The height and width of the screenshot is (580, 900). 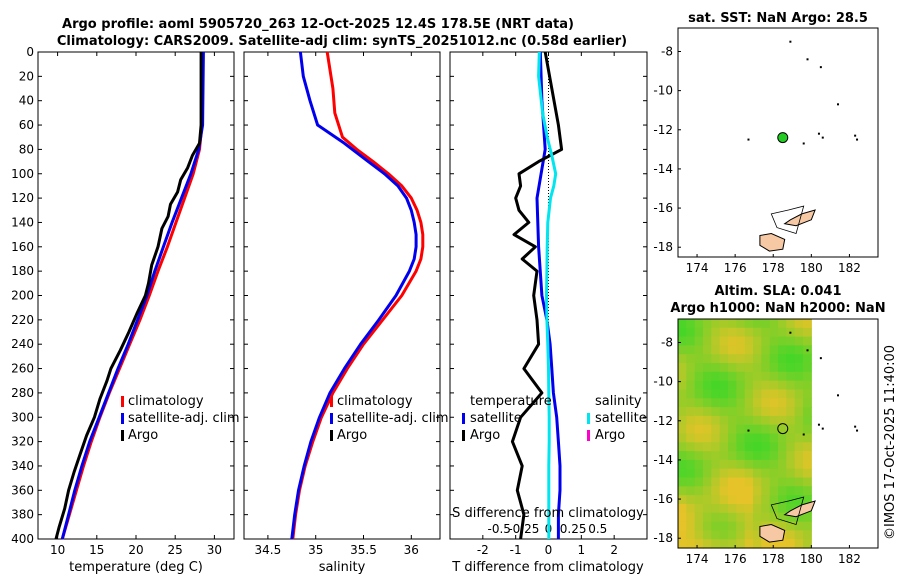 I want to click on x-tick-label: -1, so click(x=516, y=550).